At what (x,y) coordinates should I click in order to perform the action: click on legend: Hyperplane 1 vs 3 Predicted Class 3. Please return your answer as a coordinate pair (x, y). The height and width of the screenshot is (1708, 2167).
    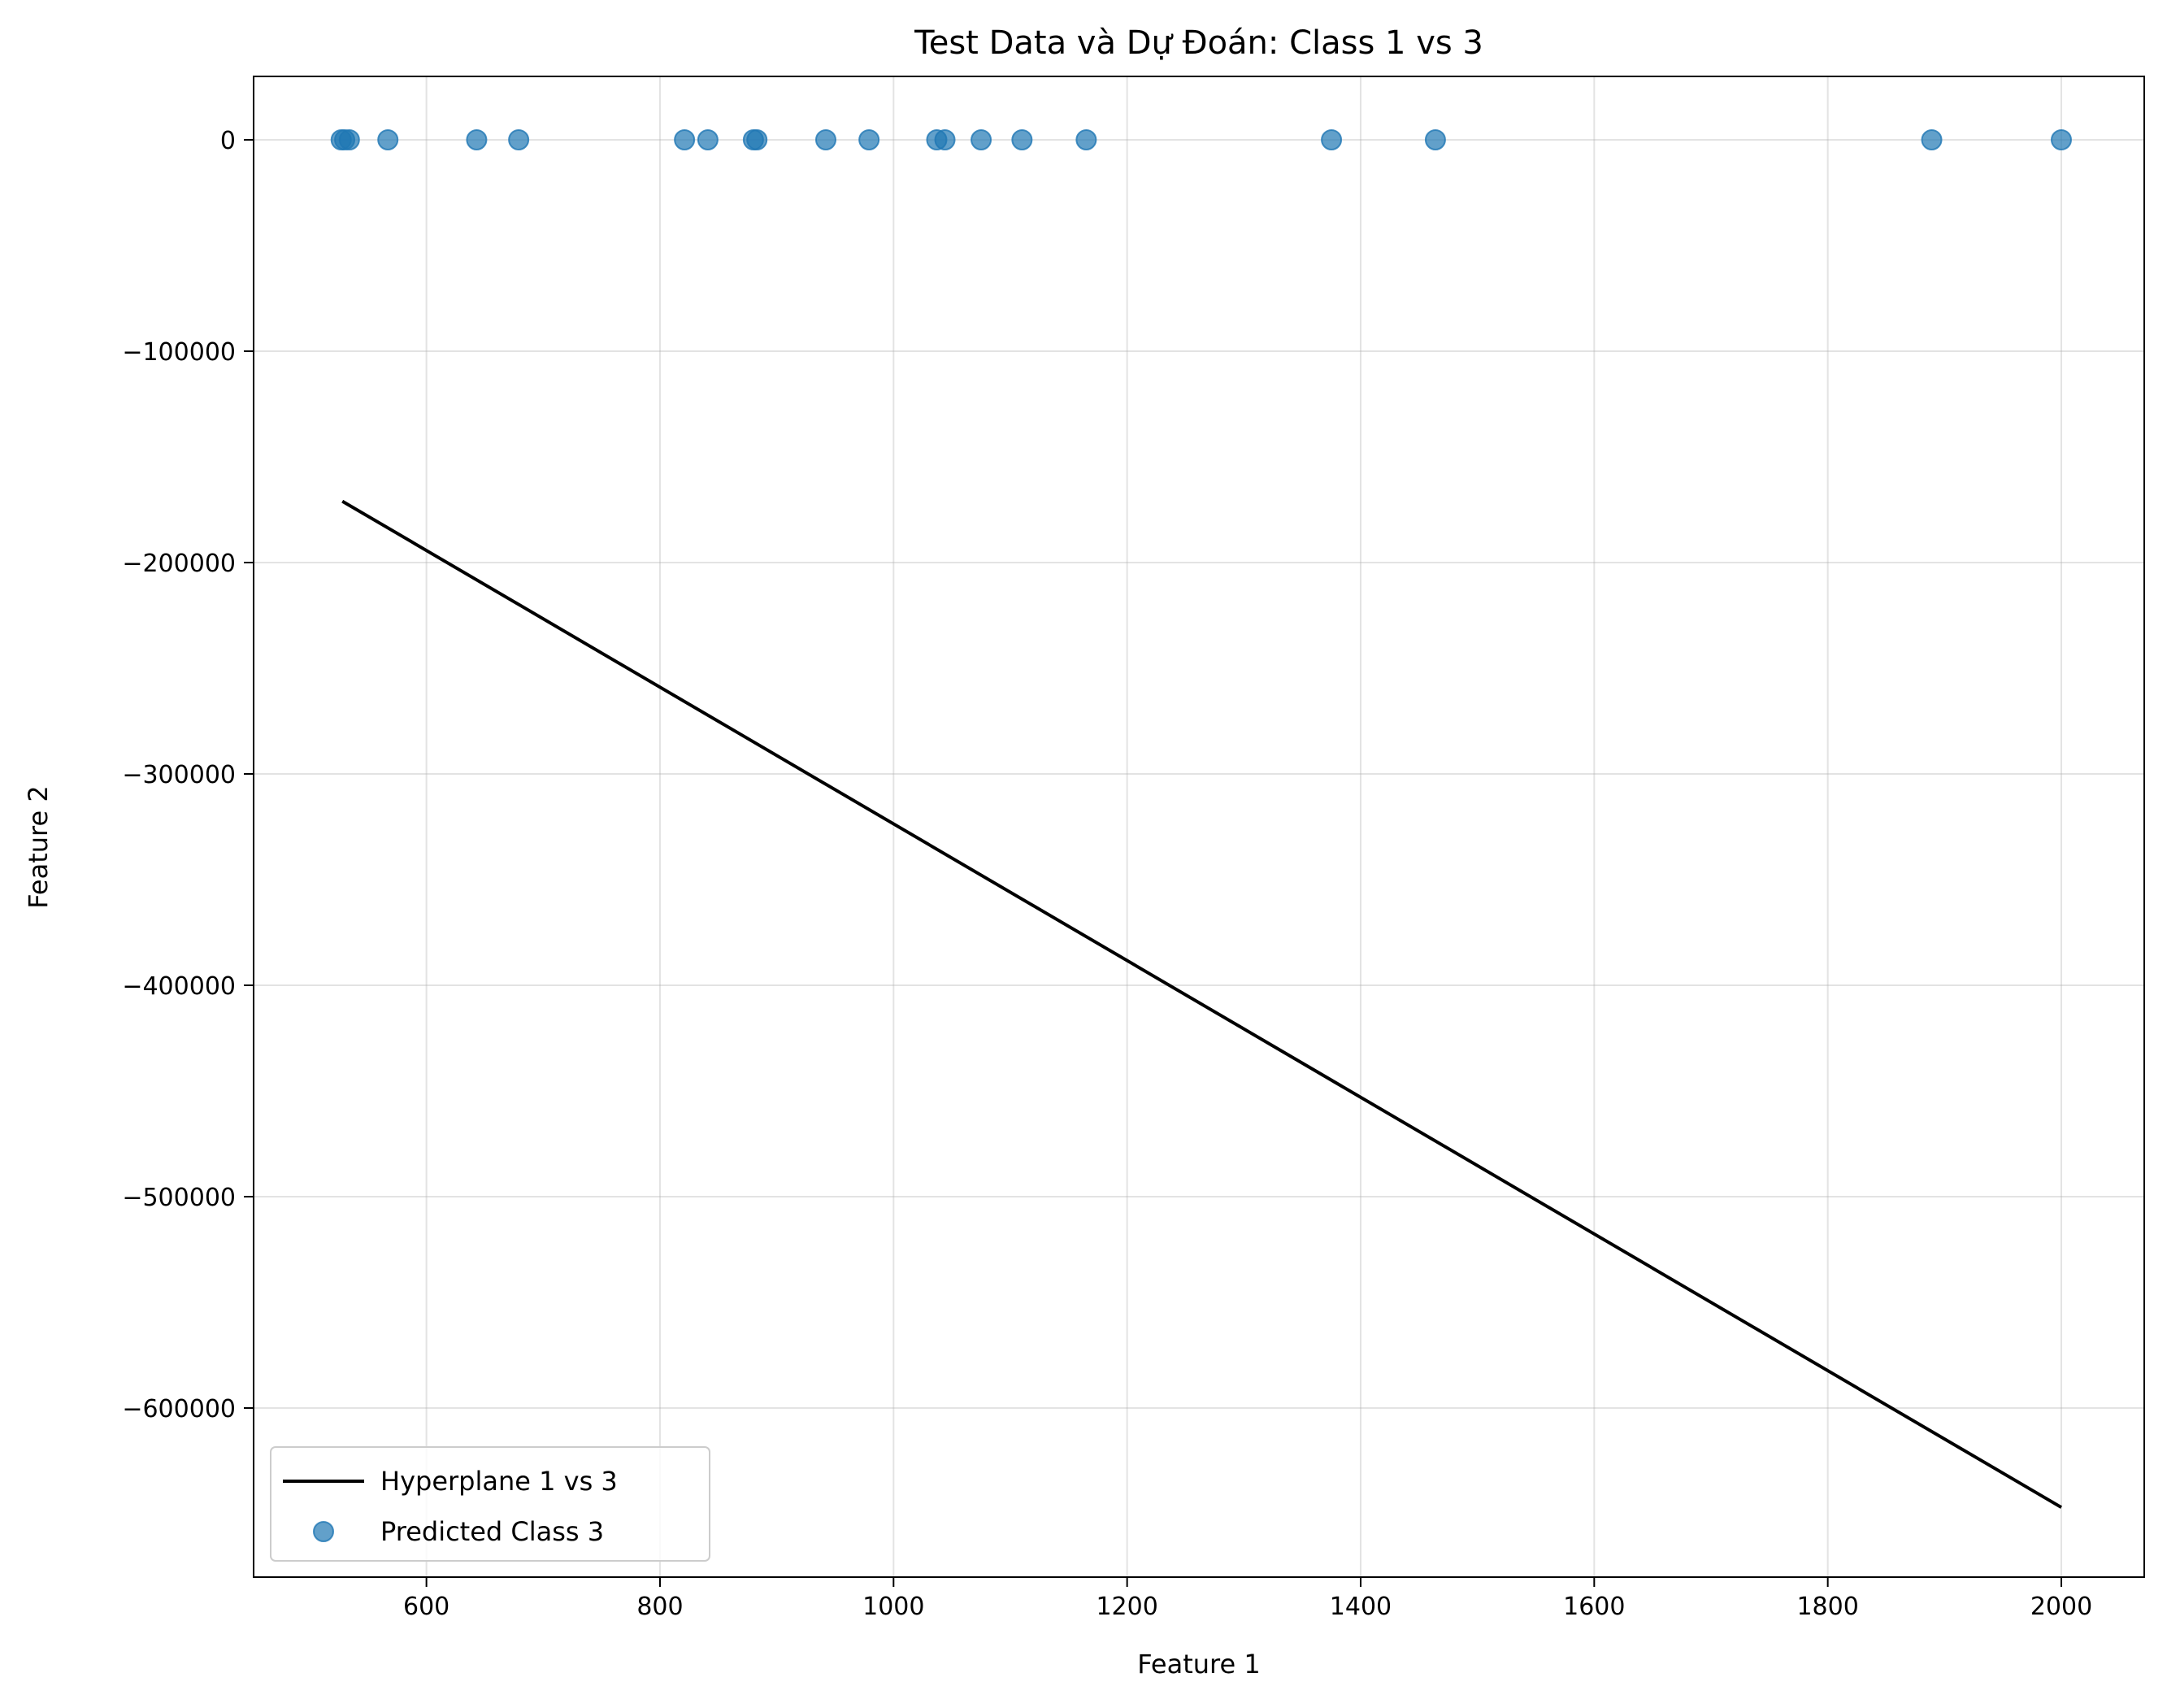
    Looking at the image, I should click on (490, 1504).